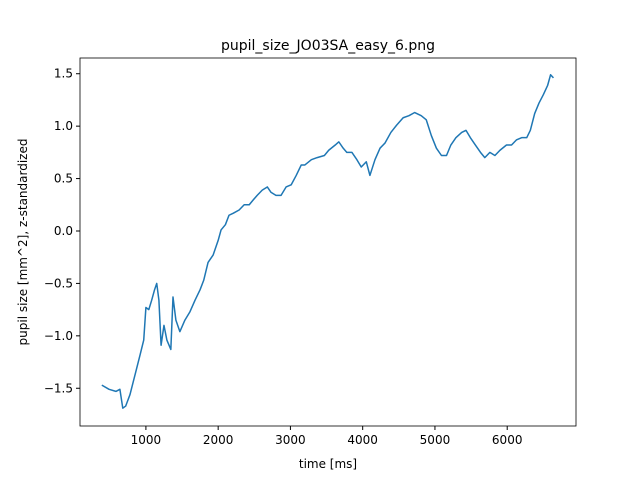  I want to click on y-tick-label: −1.5, so click(58, 388).